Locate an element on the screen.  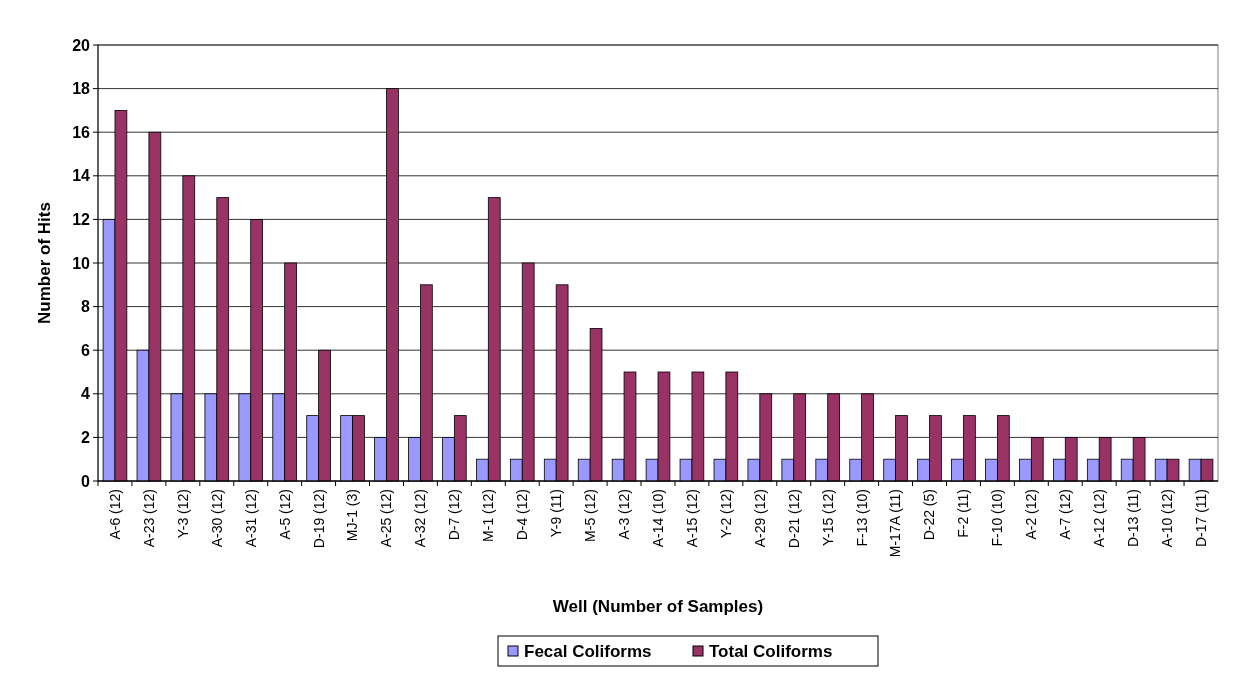
x-tick-label: A-30 (12) is located at coordinates (216, 518).